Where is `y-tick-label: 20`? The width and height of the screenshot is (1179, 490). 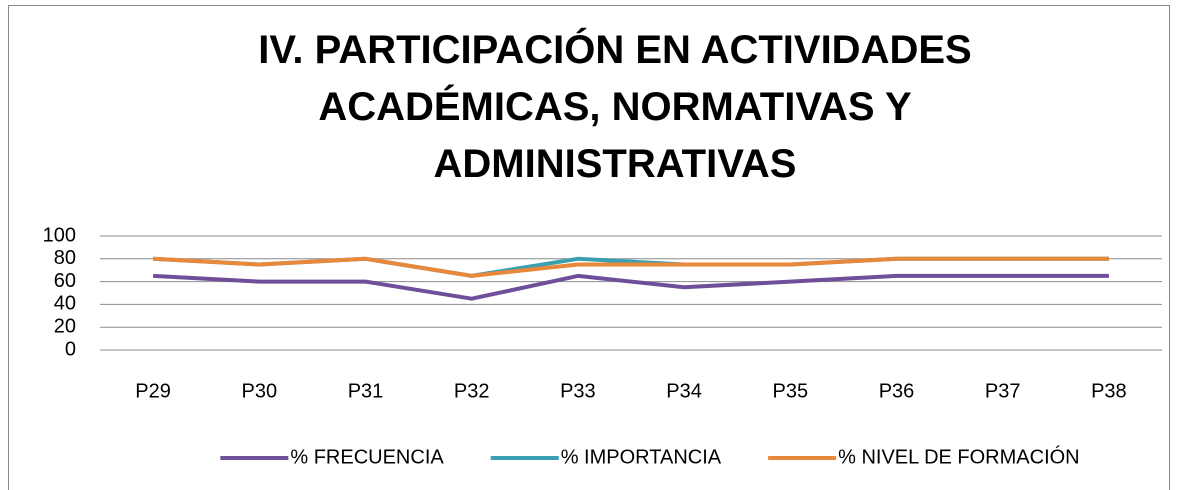 y-tick-label: 20 is located at coordinates (65, 326).